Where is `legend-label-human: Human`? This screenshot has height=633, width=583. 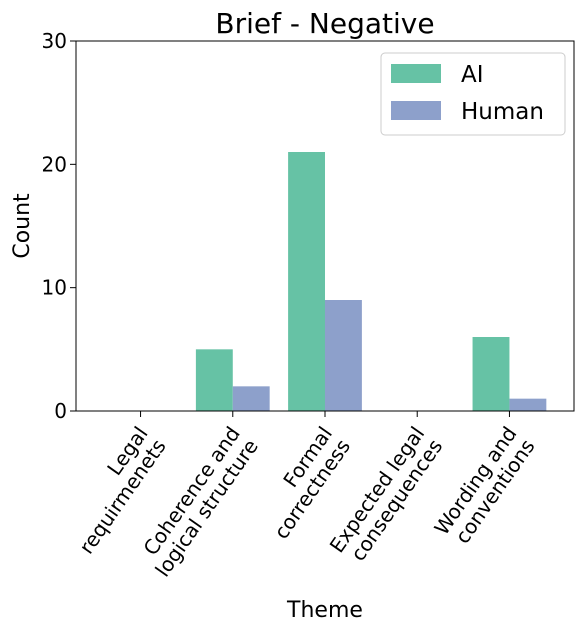
legend-label-human: Human is located at coordinates (502, 112).